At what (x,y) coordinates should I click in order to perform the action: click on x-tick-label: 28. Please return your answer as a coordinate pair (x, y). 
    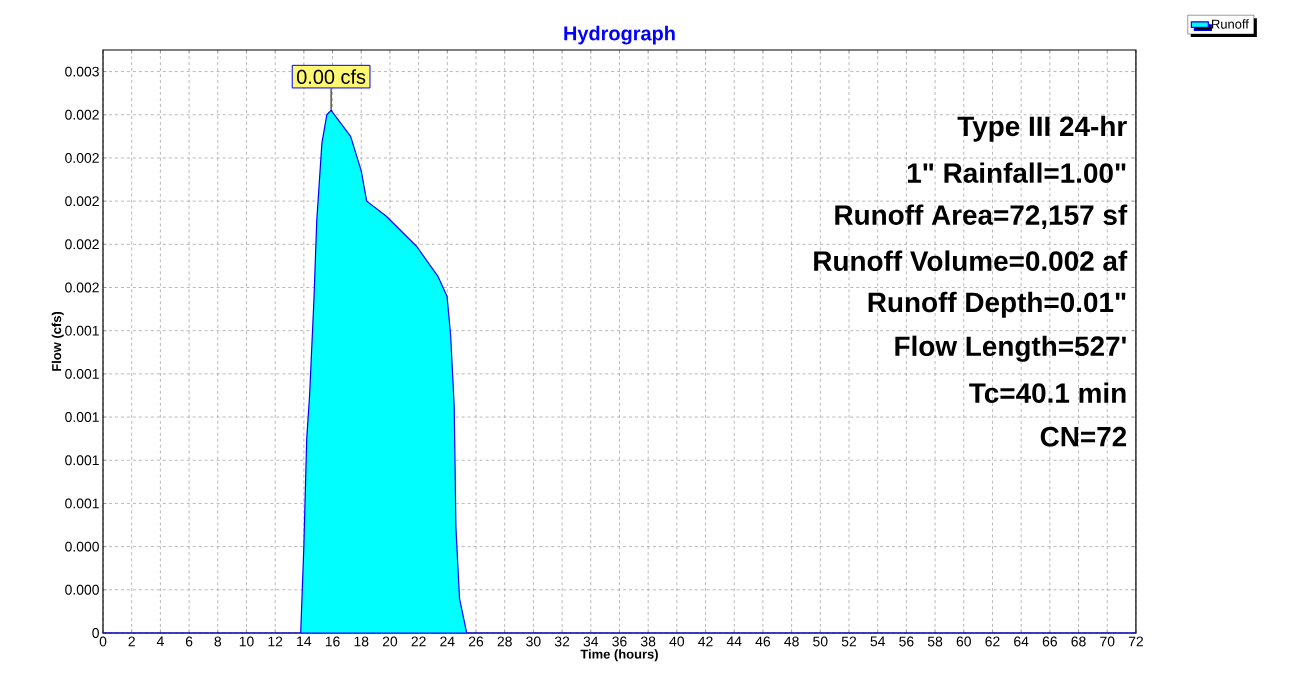
    Looking at the image, I should click on (504, 641).